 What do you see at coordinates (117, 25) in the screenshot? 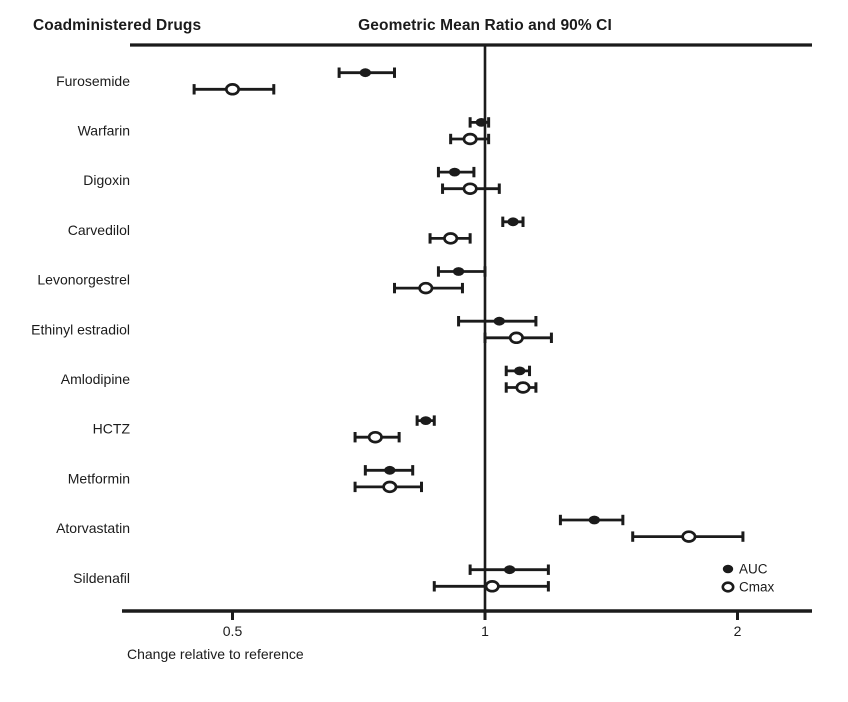
I see `column-header-coadministered-drugs: Coadministered Drugs` at bounding box center [117, 25].